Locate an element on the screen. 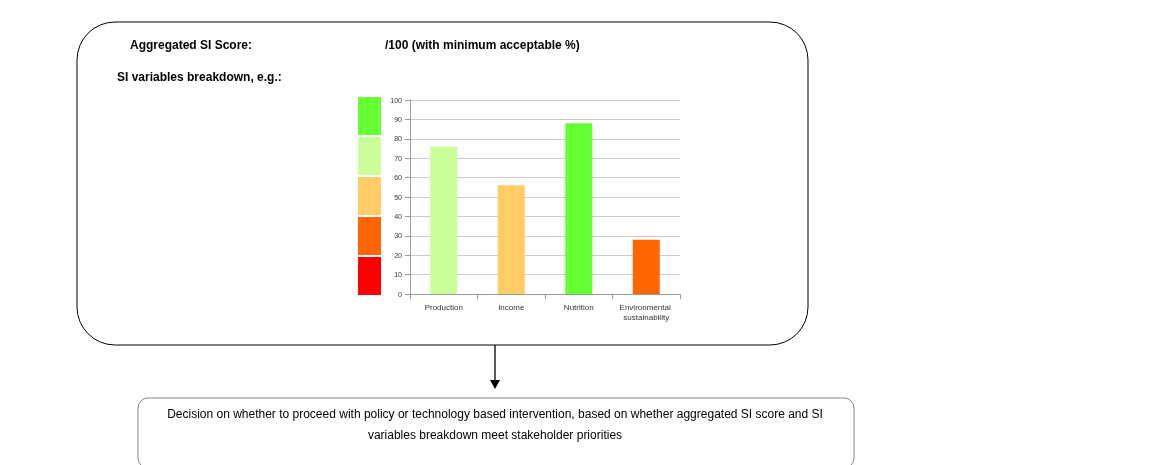  x-tick-label: Income is located at coordinates (511, 307).